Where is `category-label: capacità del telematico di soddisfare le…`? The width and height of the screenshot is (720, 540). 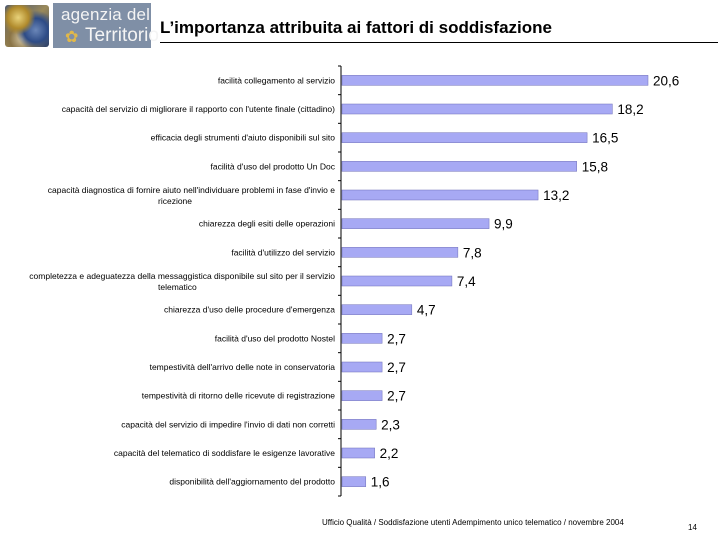
category-label: capacità del telematico di soddisfare le… is located at coordinates (224, 453).